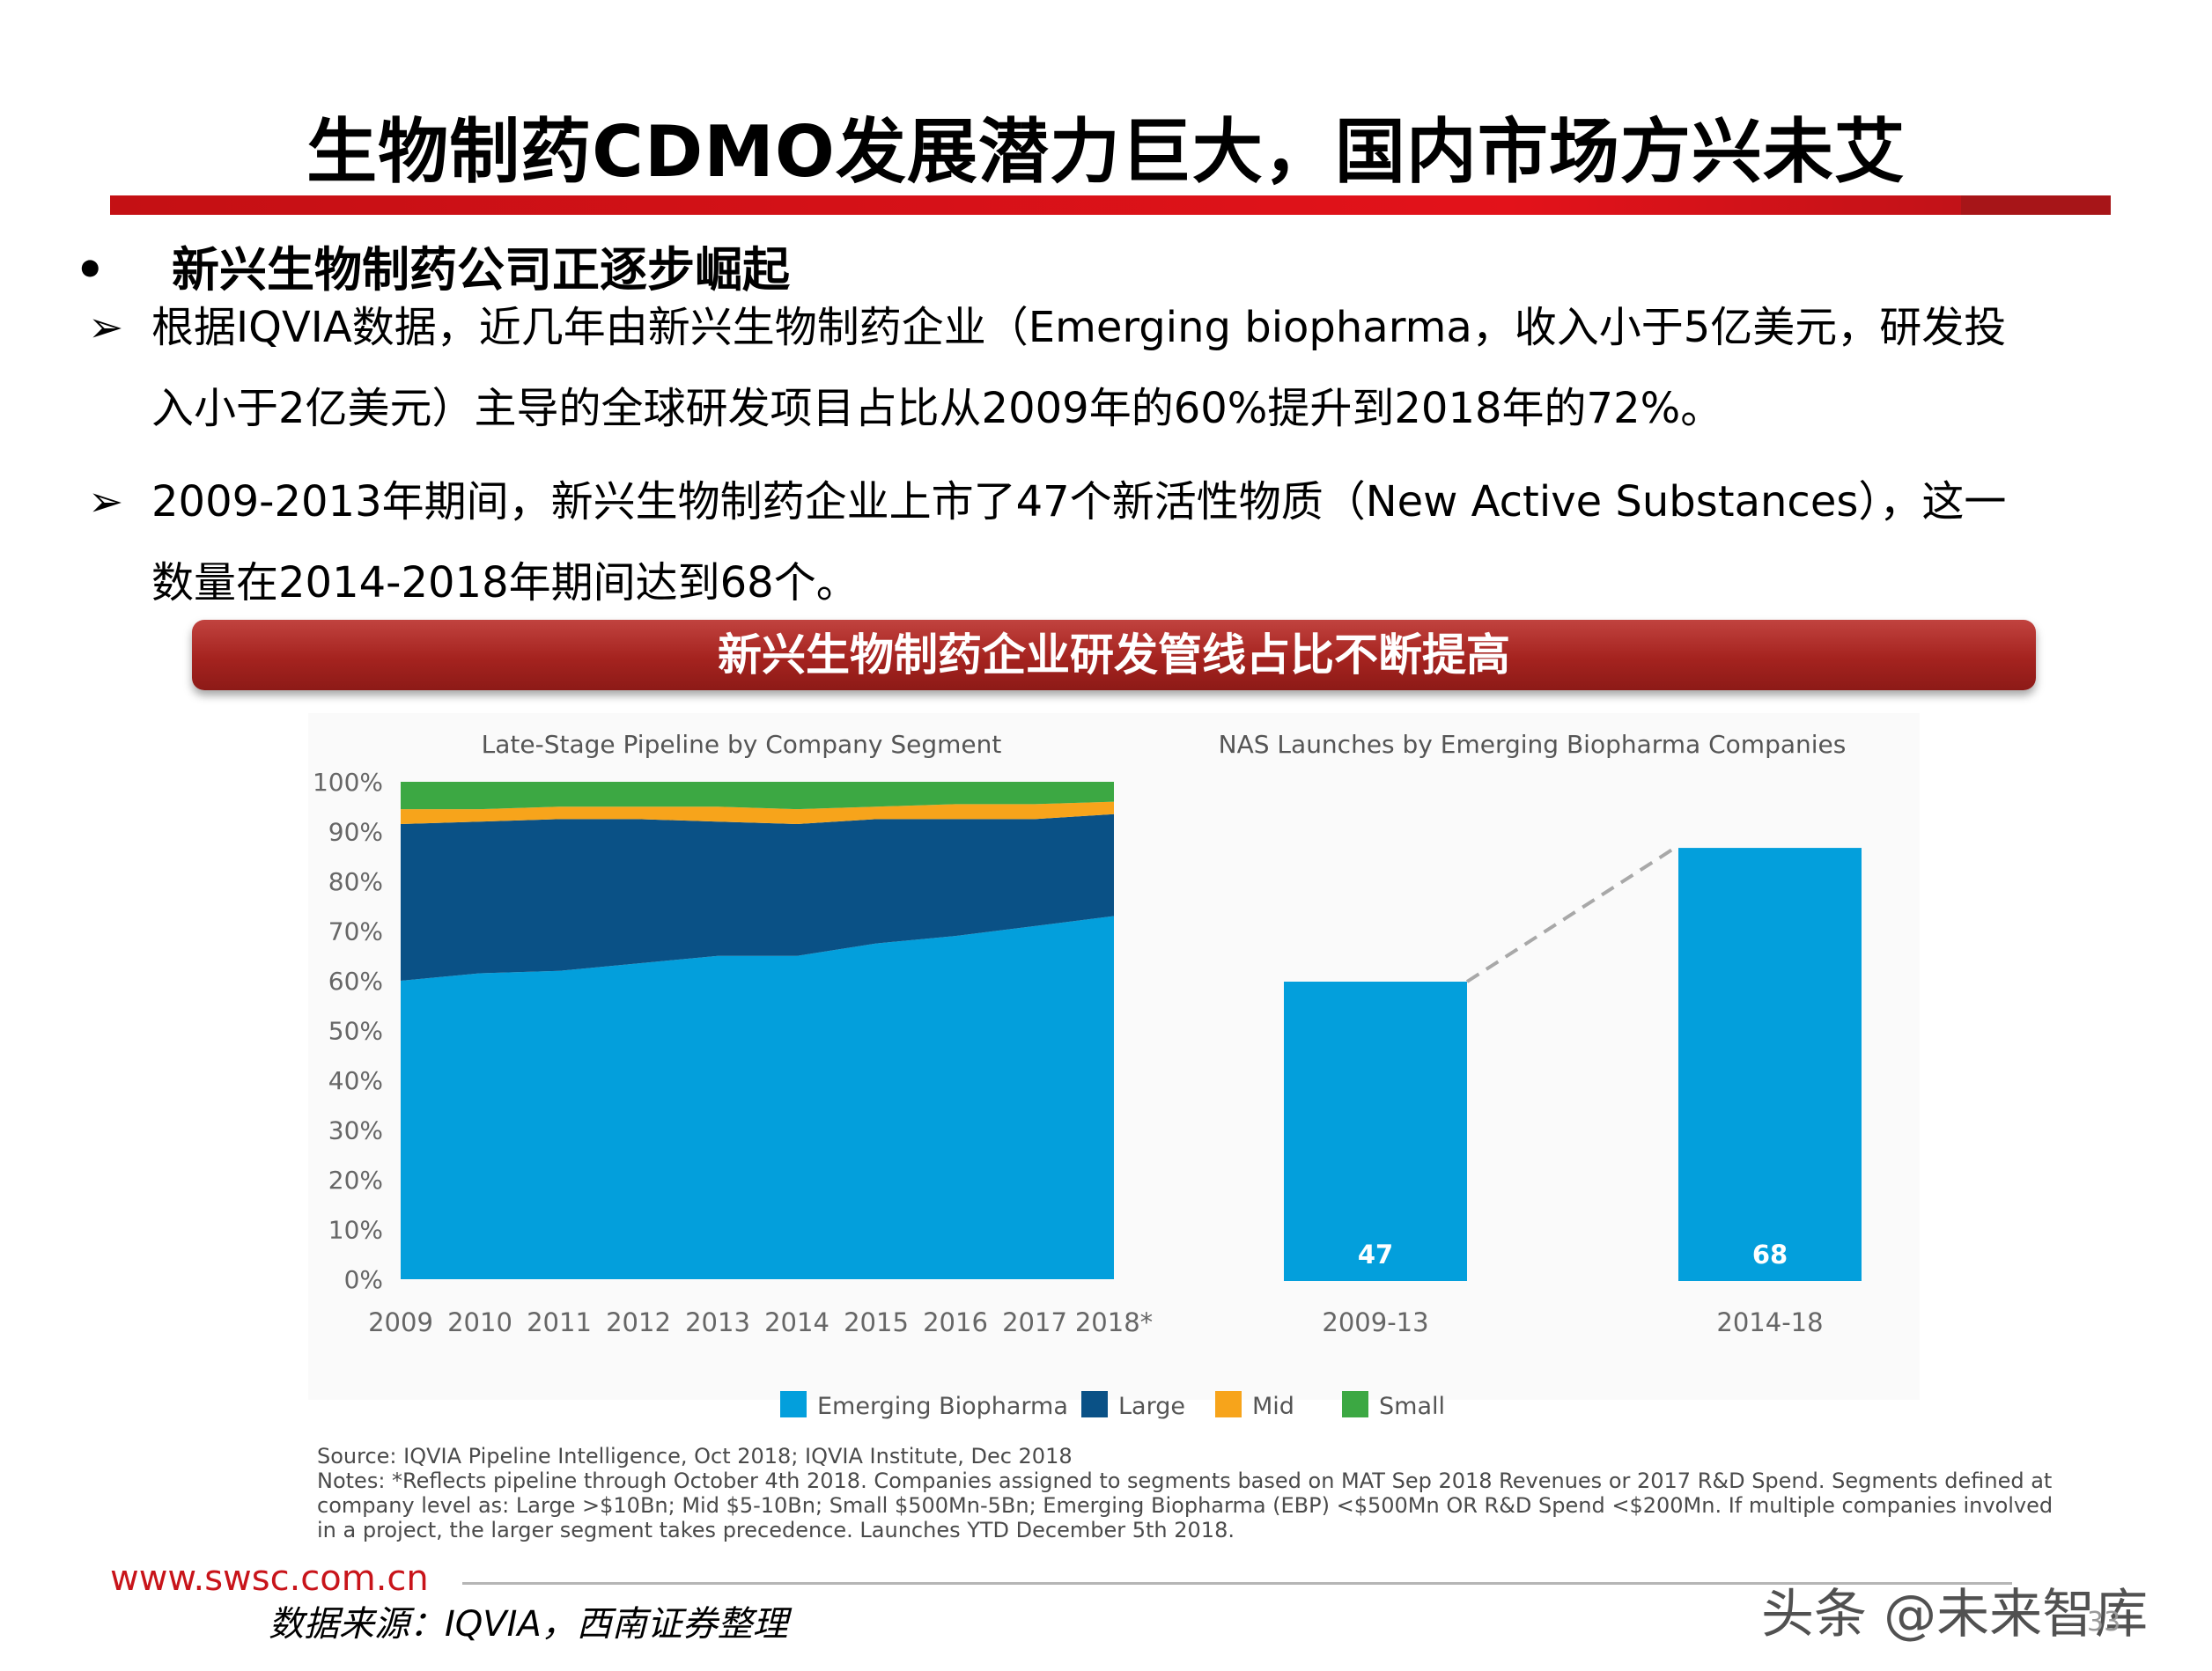 This screenshot has height=1671, width=2212. Describe the element at coordinates (355, 1080) in the screenshot. I see `y-tick-label: 40%` at that location.